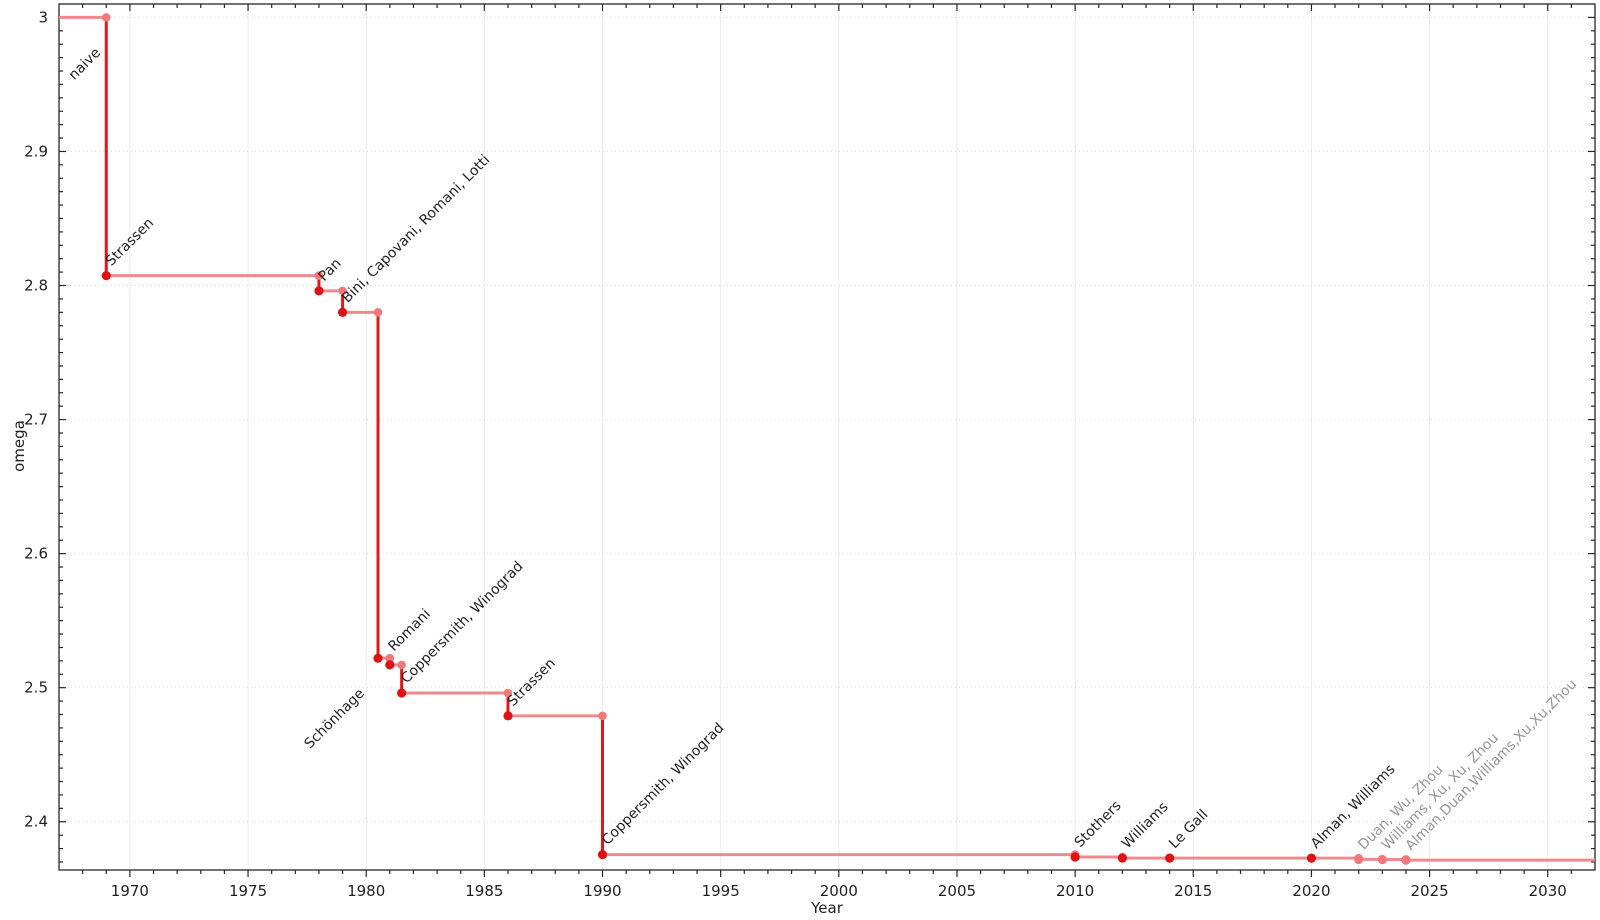 The image size is (1600, 920). What do you see at coordinates (531, 682) in the screenshot?
I see `annotation-strassen: Strassen` at bounding box center [531, 682].